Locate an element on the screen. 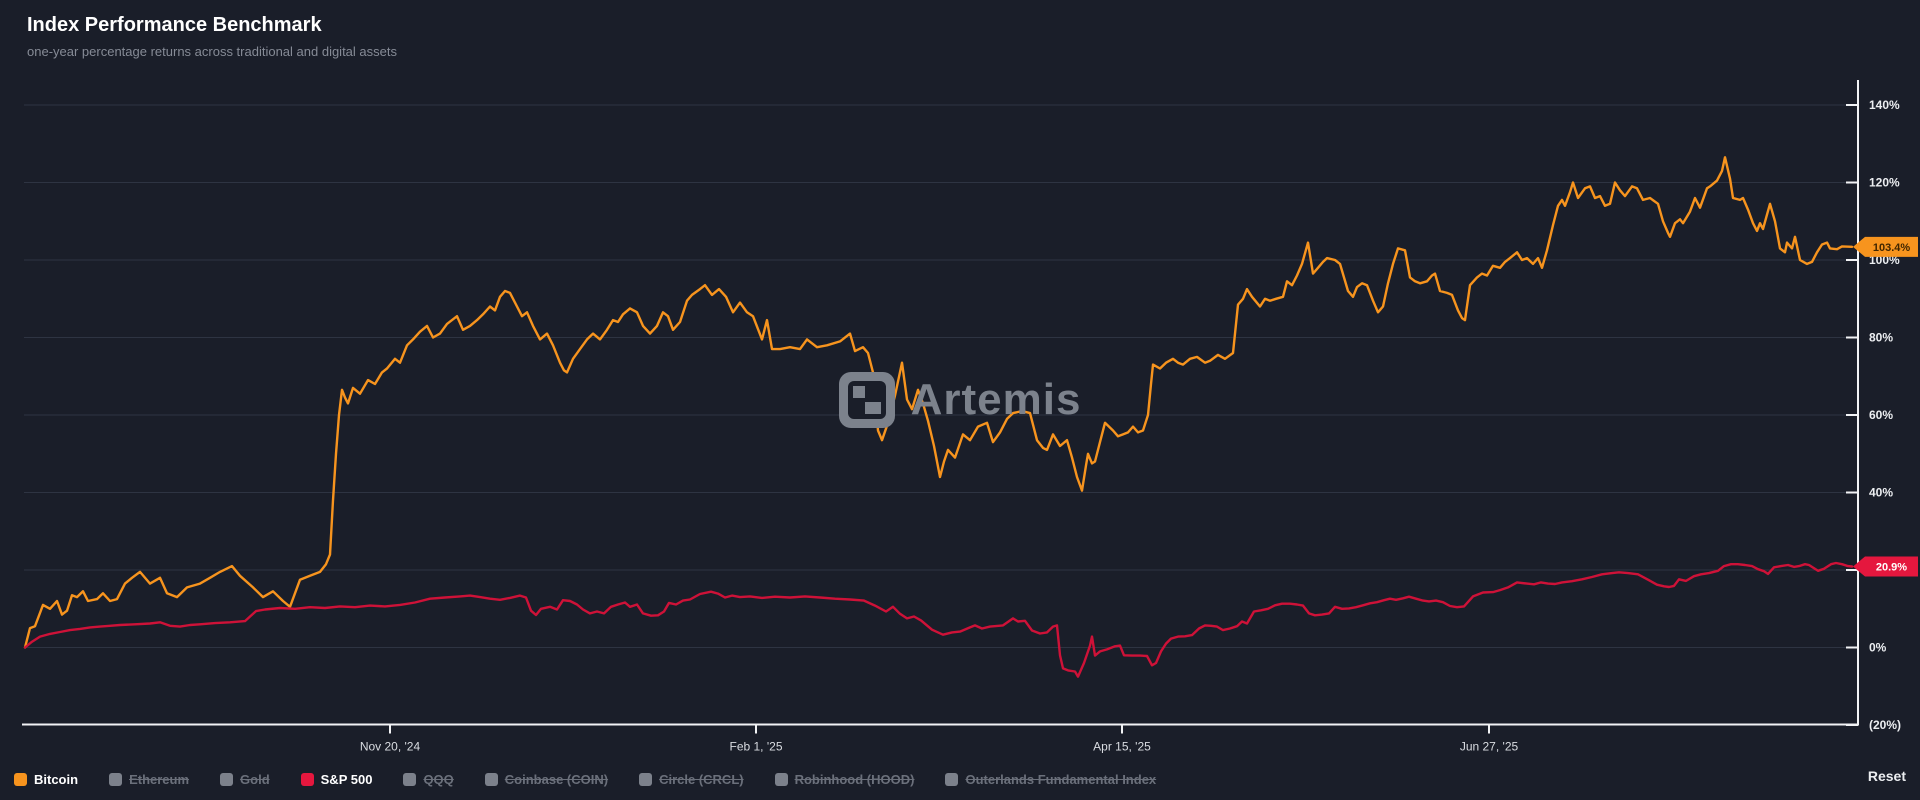 The image size is (1920, 800). y-axis-label: (20%) is located at coordinates (1885, 725).